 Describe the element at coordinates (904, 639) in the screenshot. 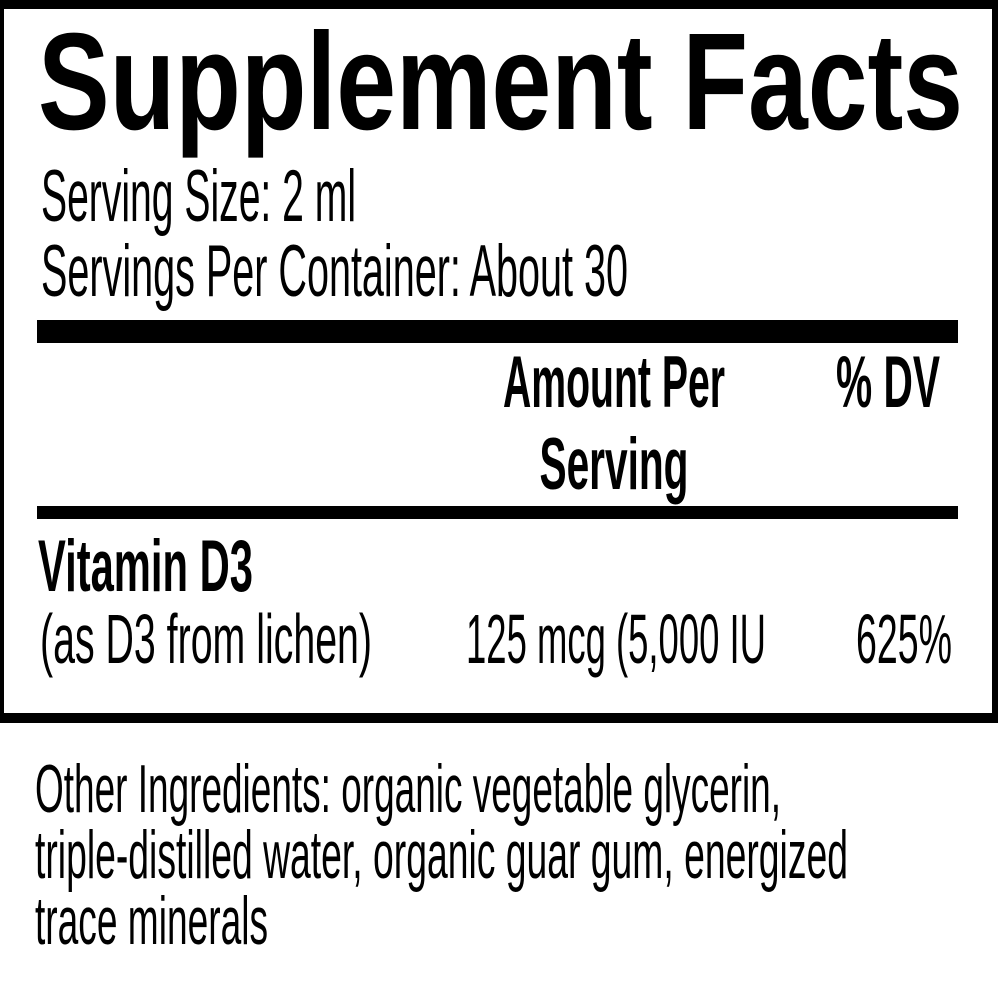

I see `nutrient-dv: 625%` at that location.